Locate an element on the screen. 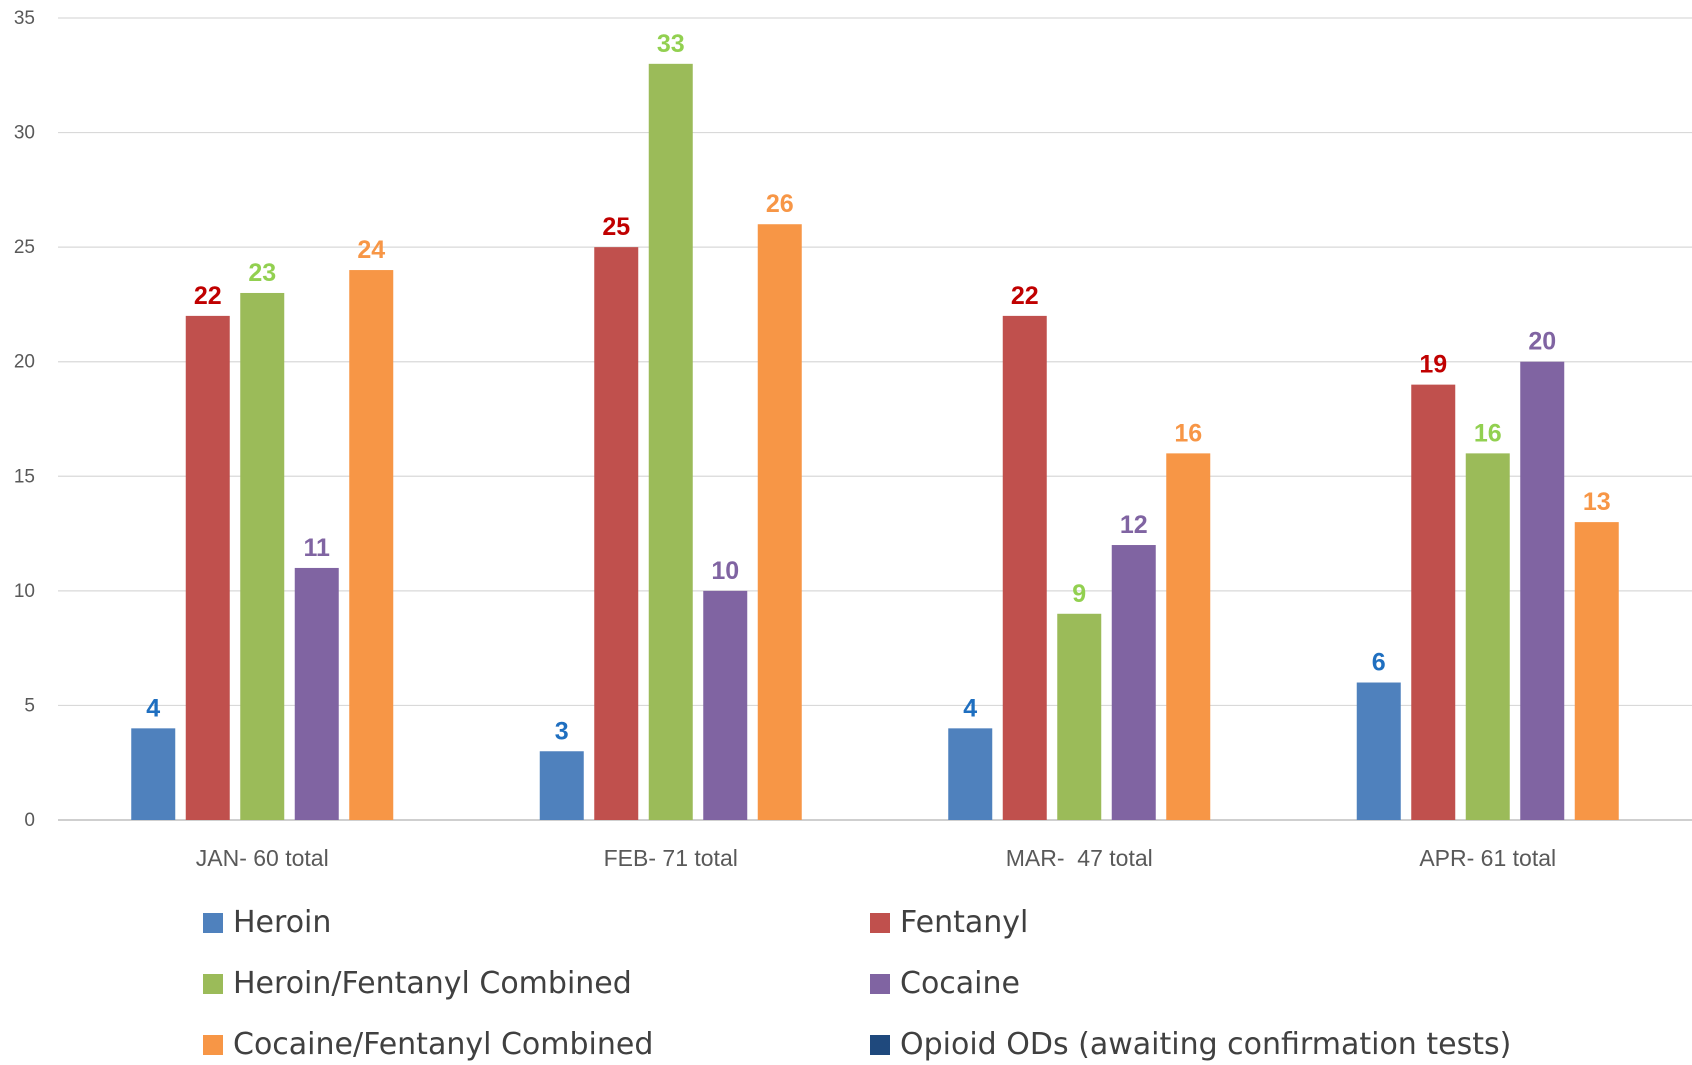  y-tick-label: 20 is located at coordinates (24, 362).